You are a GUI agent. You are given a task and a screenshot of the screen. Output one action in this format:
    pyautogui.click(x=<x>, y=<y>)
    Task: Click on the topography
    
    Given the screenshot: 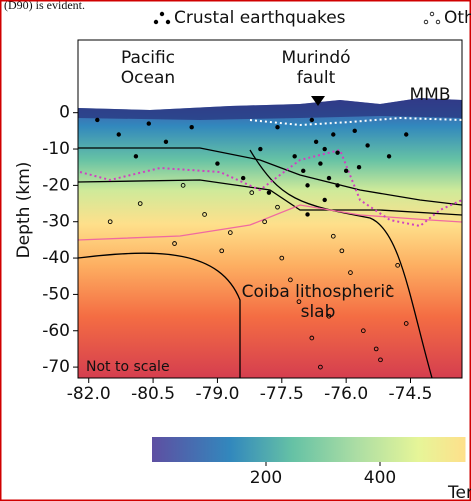 What is the action you would take?
    pyautogui.click(x=270, y=109)
    